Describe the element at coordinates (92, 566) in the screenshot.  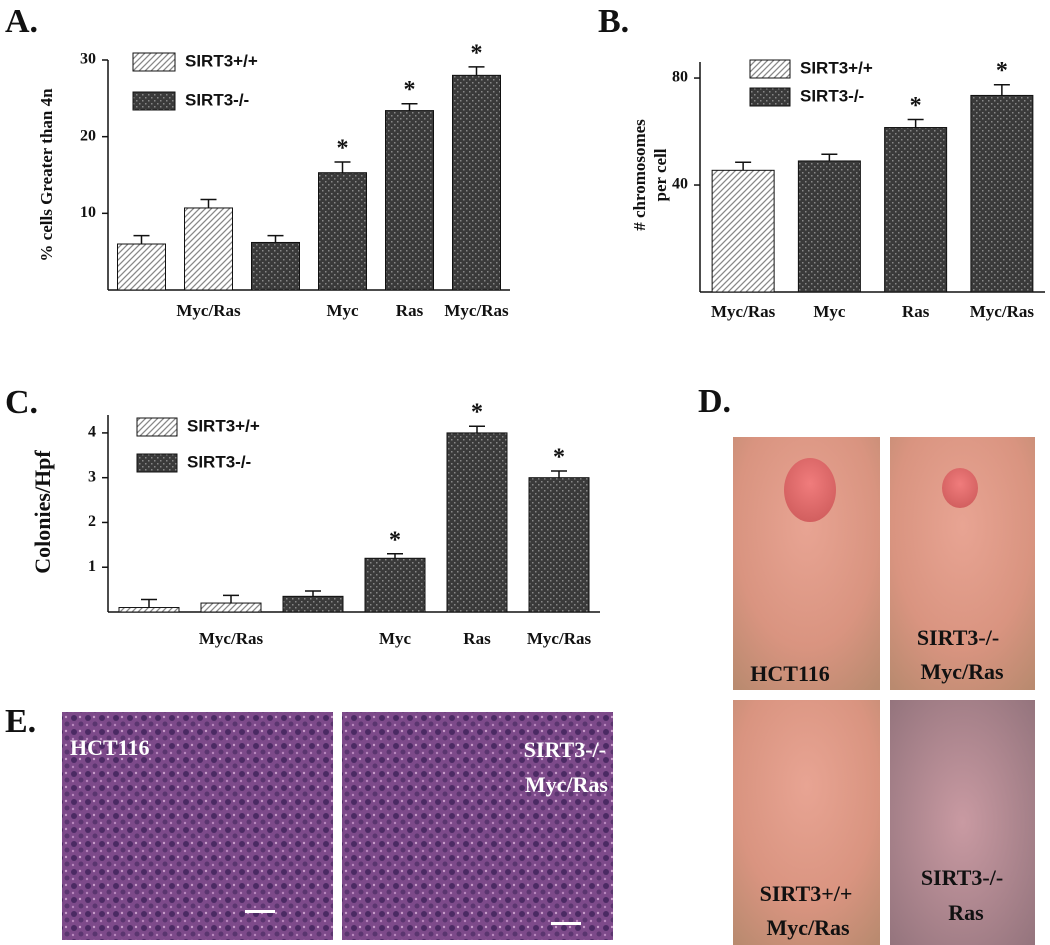
I see `y-tick-label: 1` at that location.